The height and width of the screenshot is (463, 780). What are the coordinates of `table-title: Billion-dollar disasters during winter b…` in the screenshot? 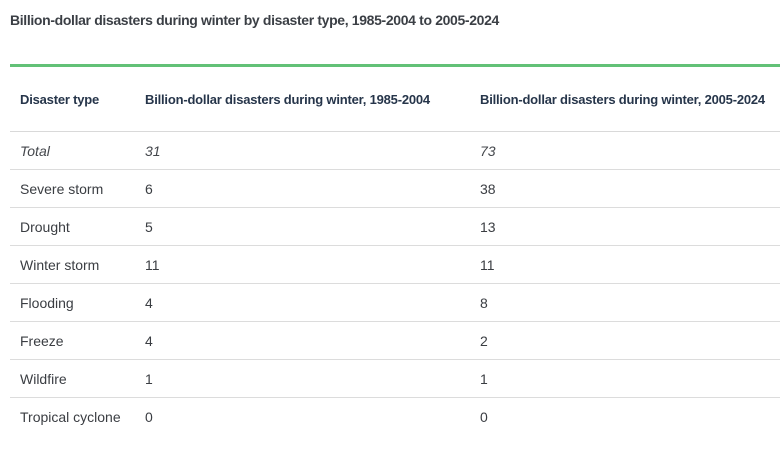 It's located at (254, 20).